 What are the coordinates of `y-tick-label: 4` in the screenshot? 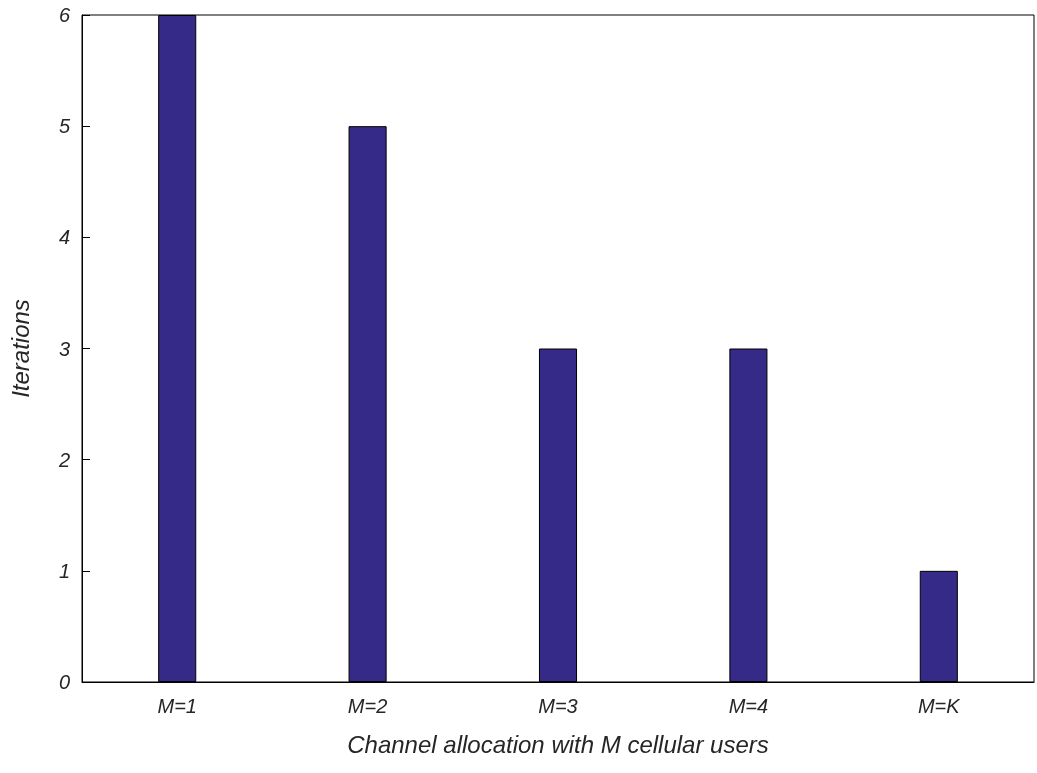 It's located at (64, 237).